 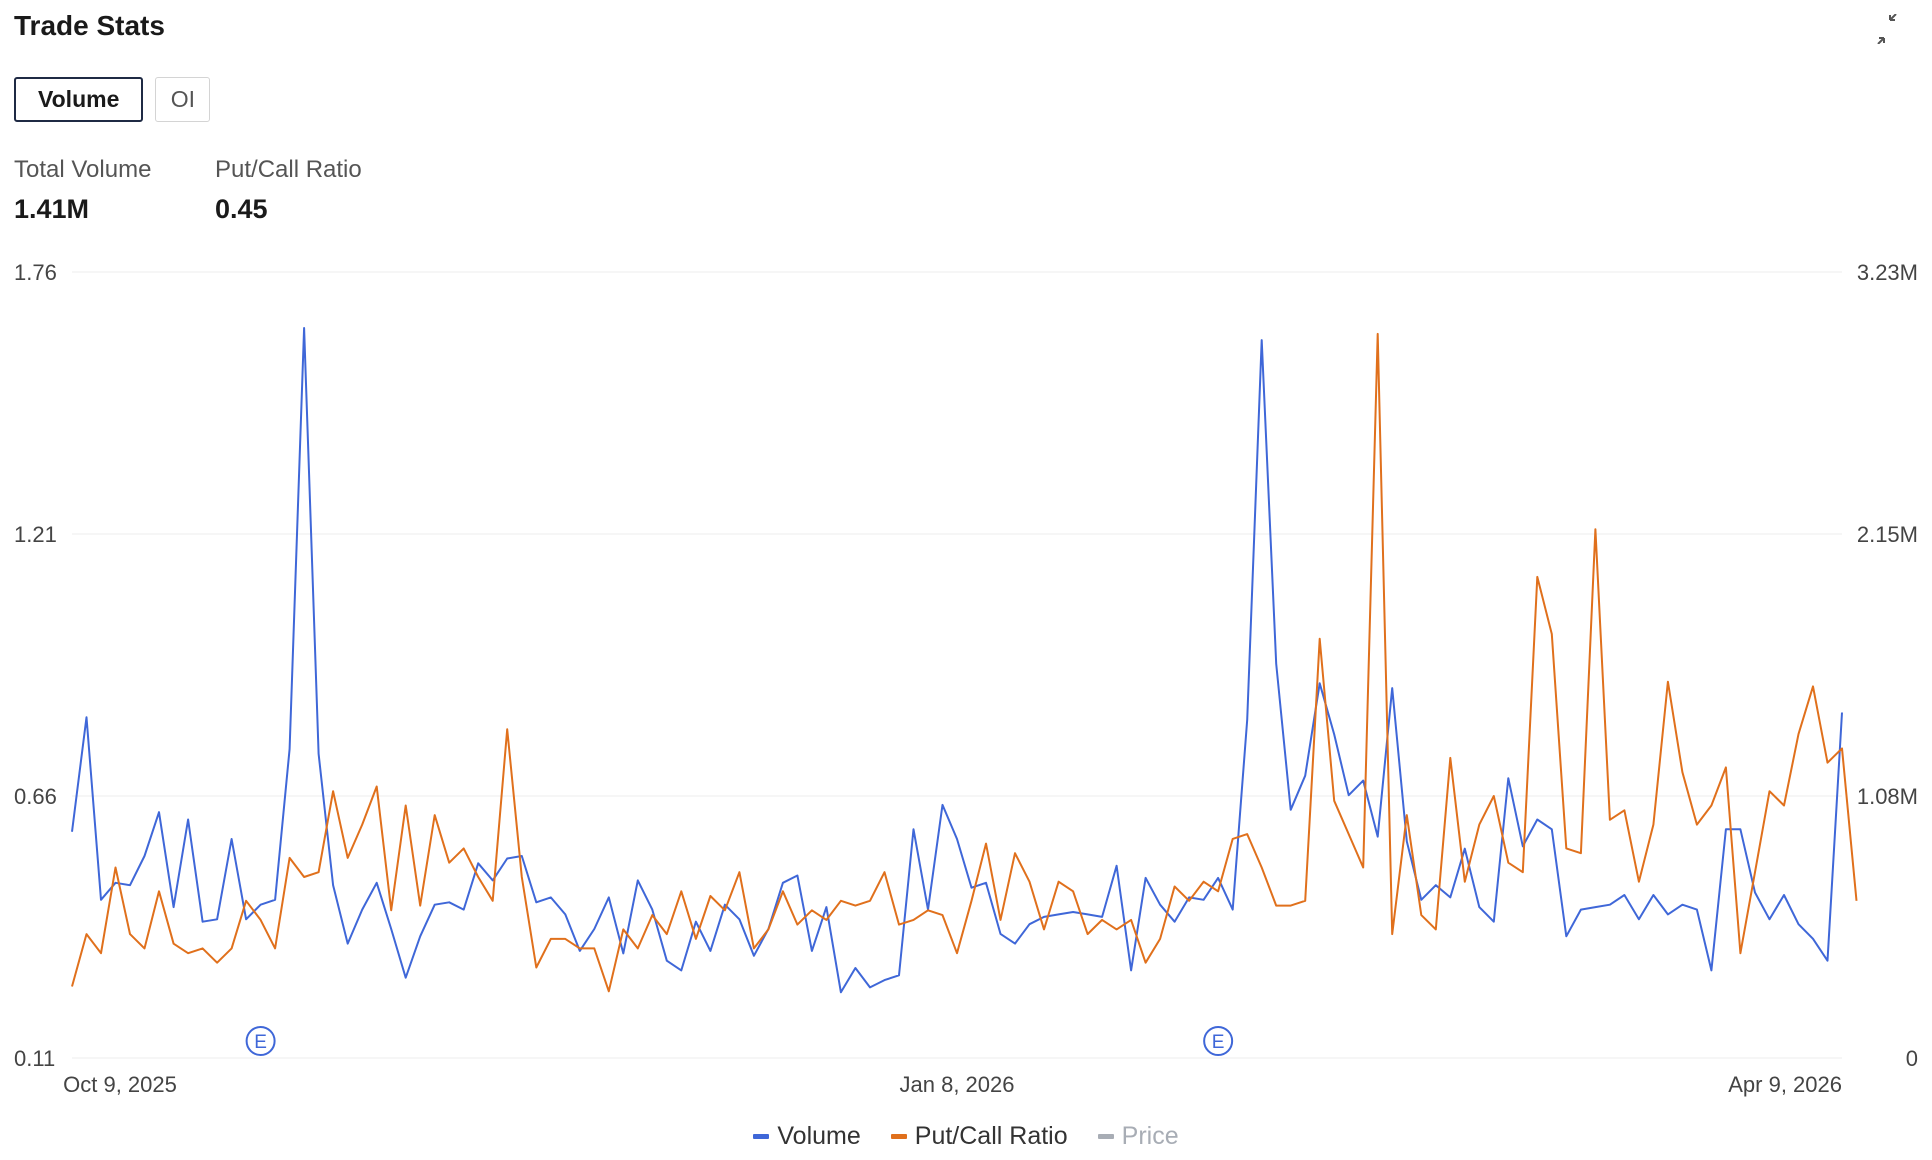 I want to click on stat-label: Put/Call Ratio, so click(x=288, y=169).